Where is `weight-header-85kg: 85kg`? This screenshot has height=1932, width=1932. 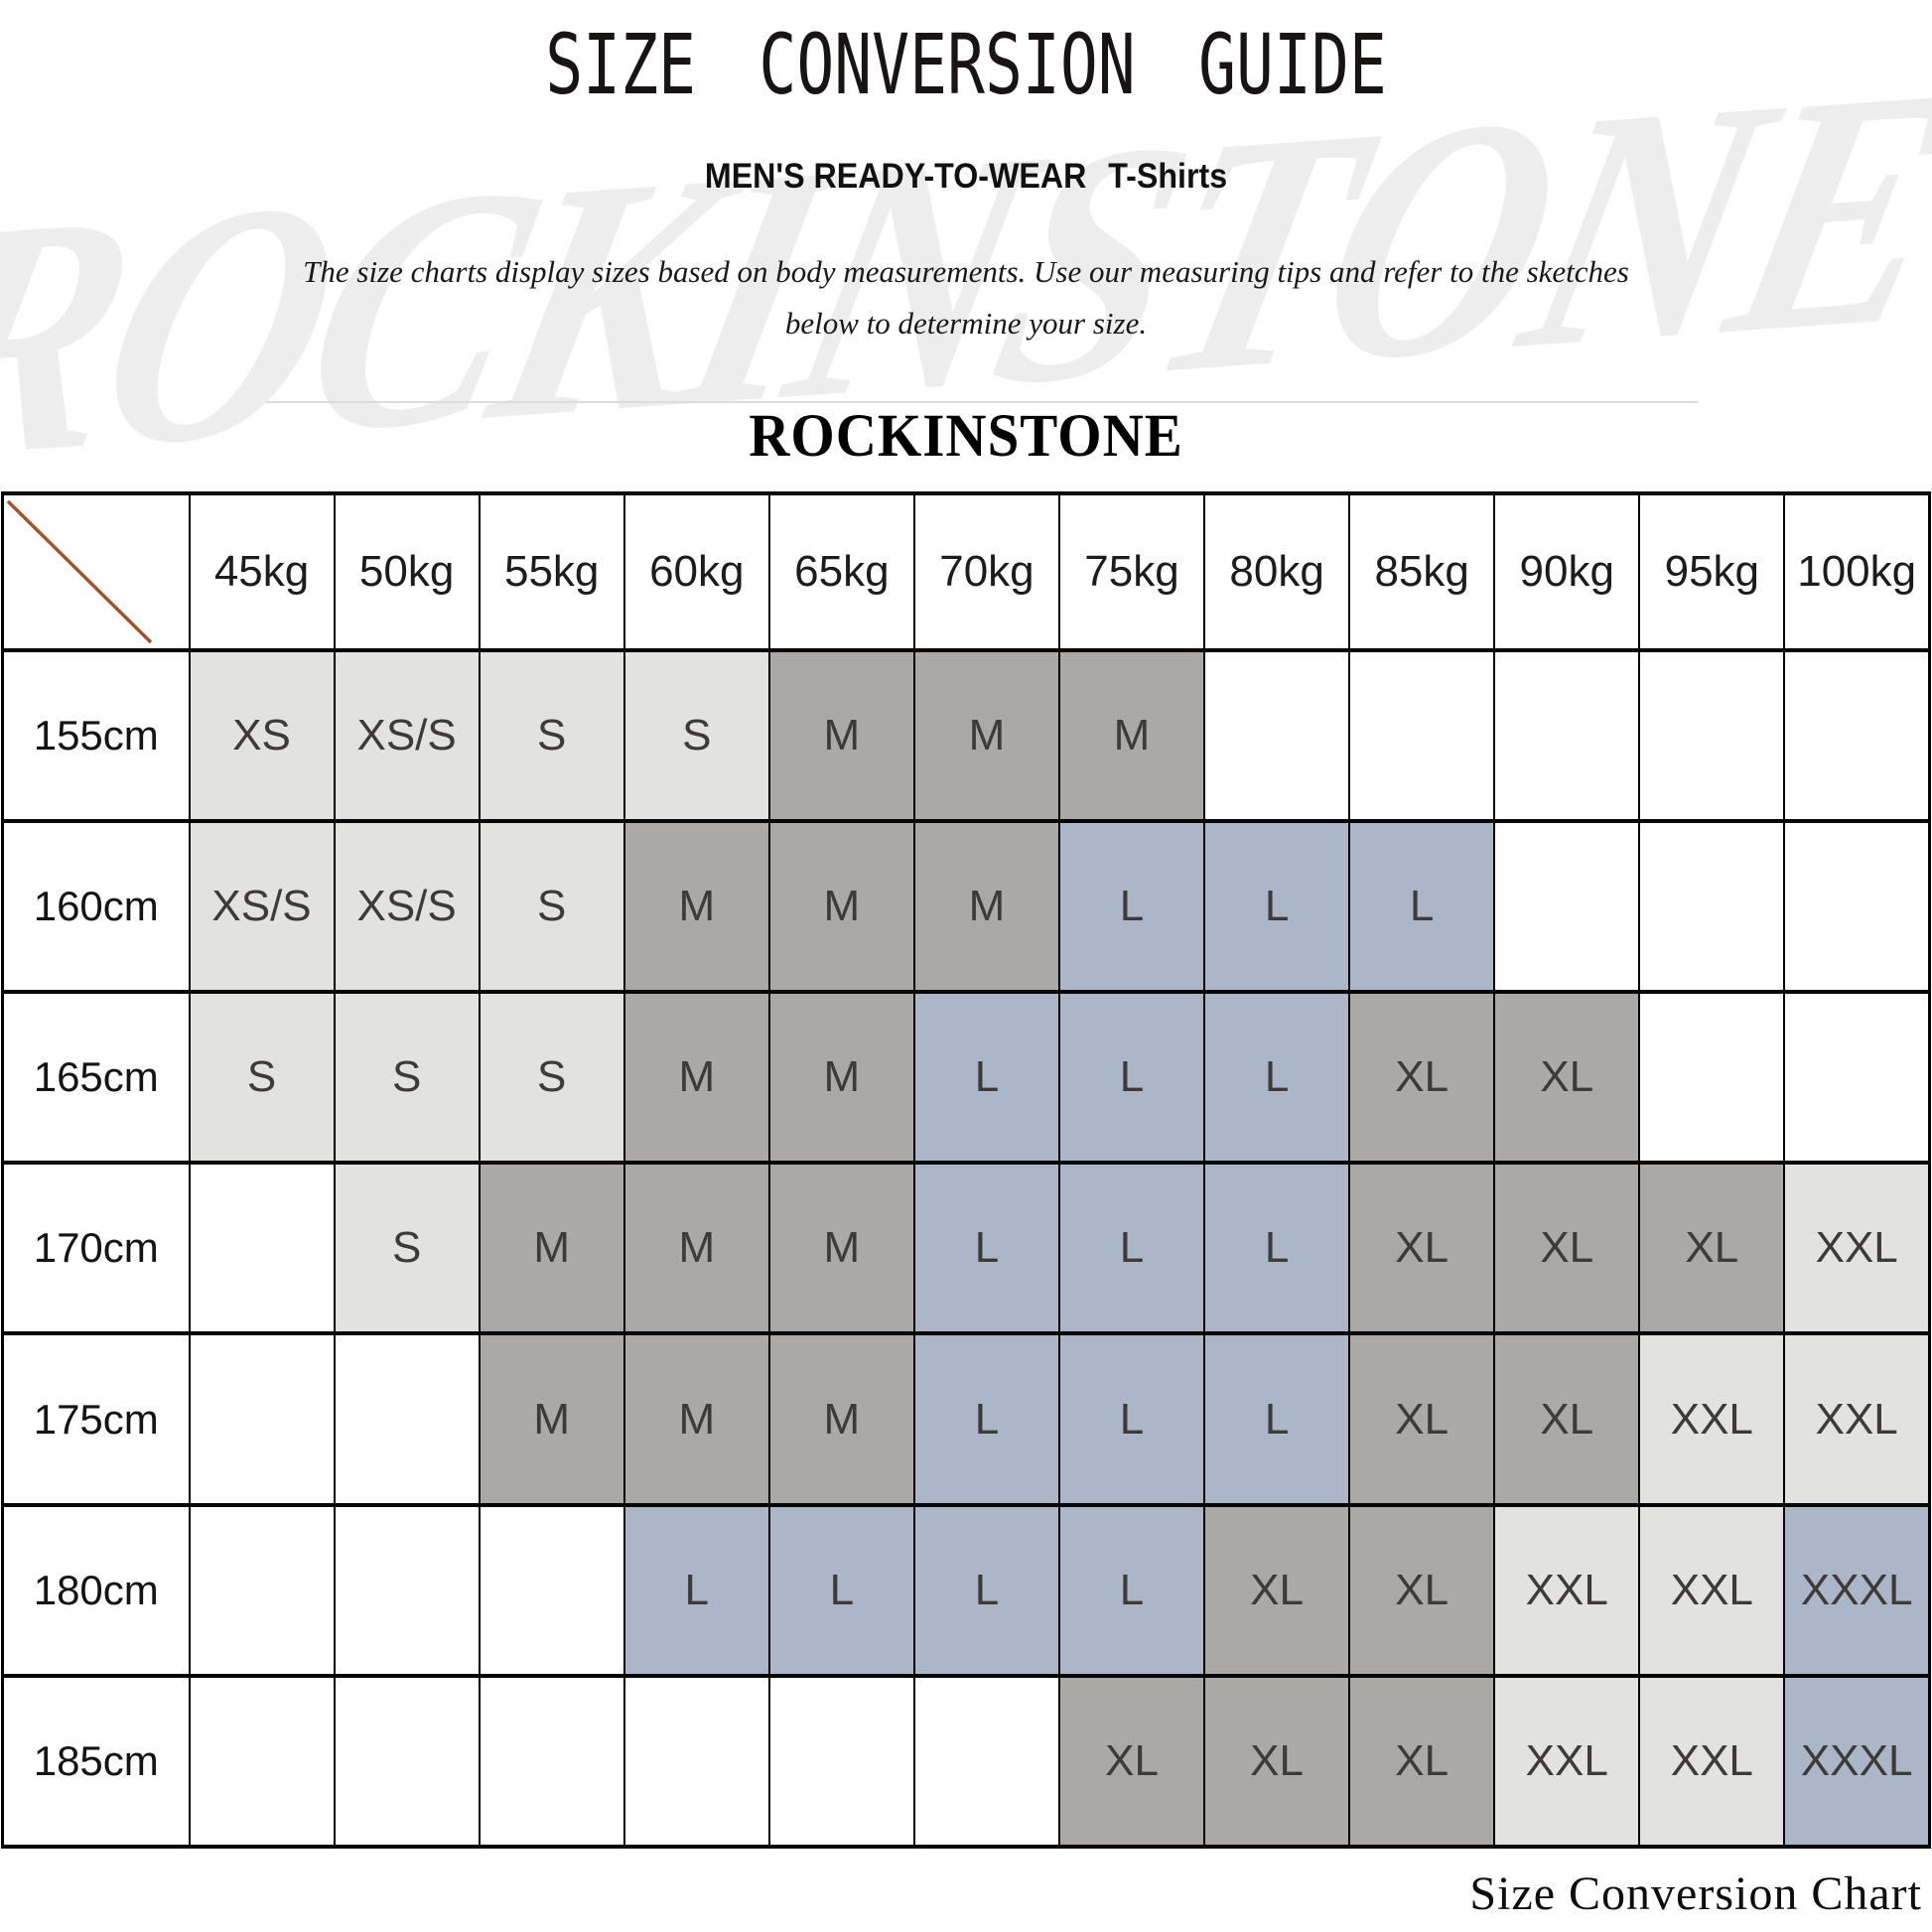
weight-header-85kg: 85kg is located at coordinates (1422, 572).